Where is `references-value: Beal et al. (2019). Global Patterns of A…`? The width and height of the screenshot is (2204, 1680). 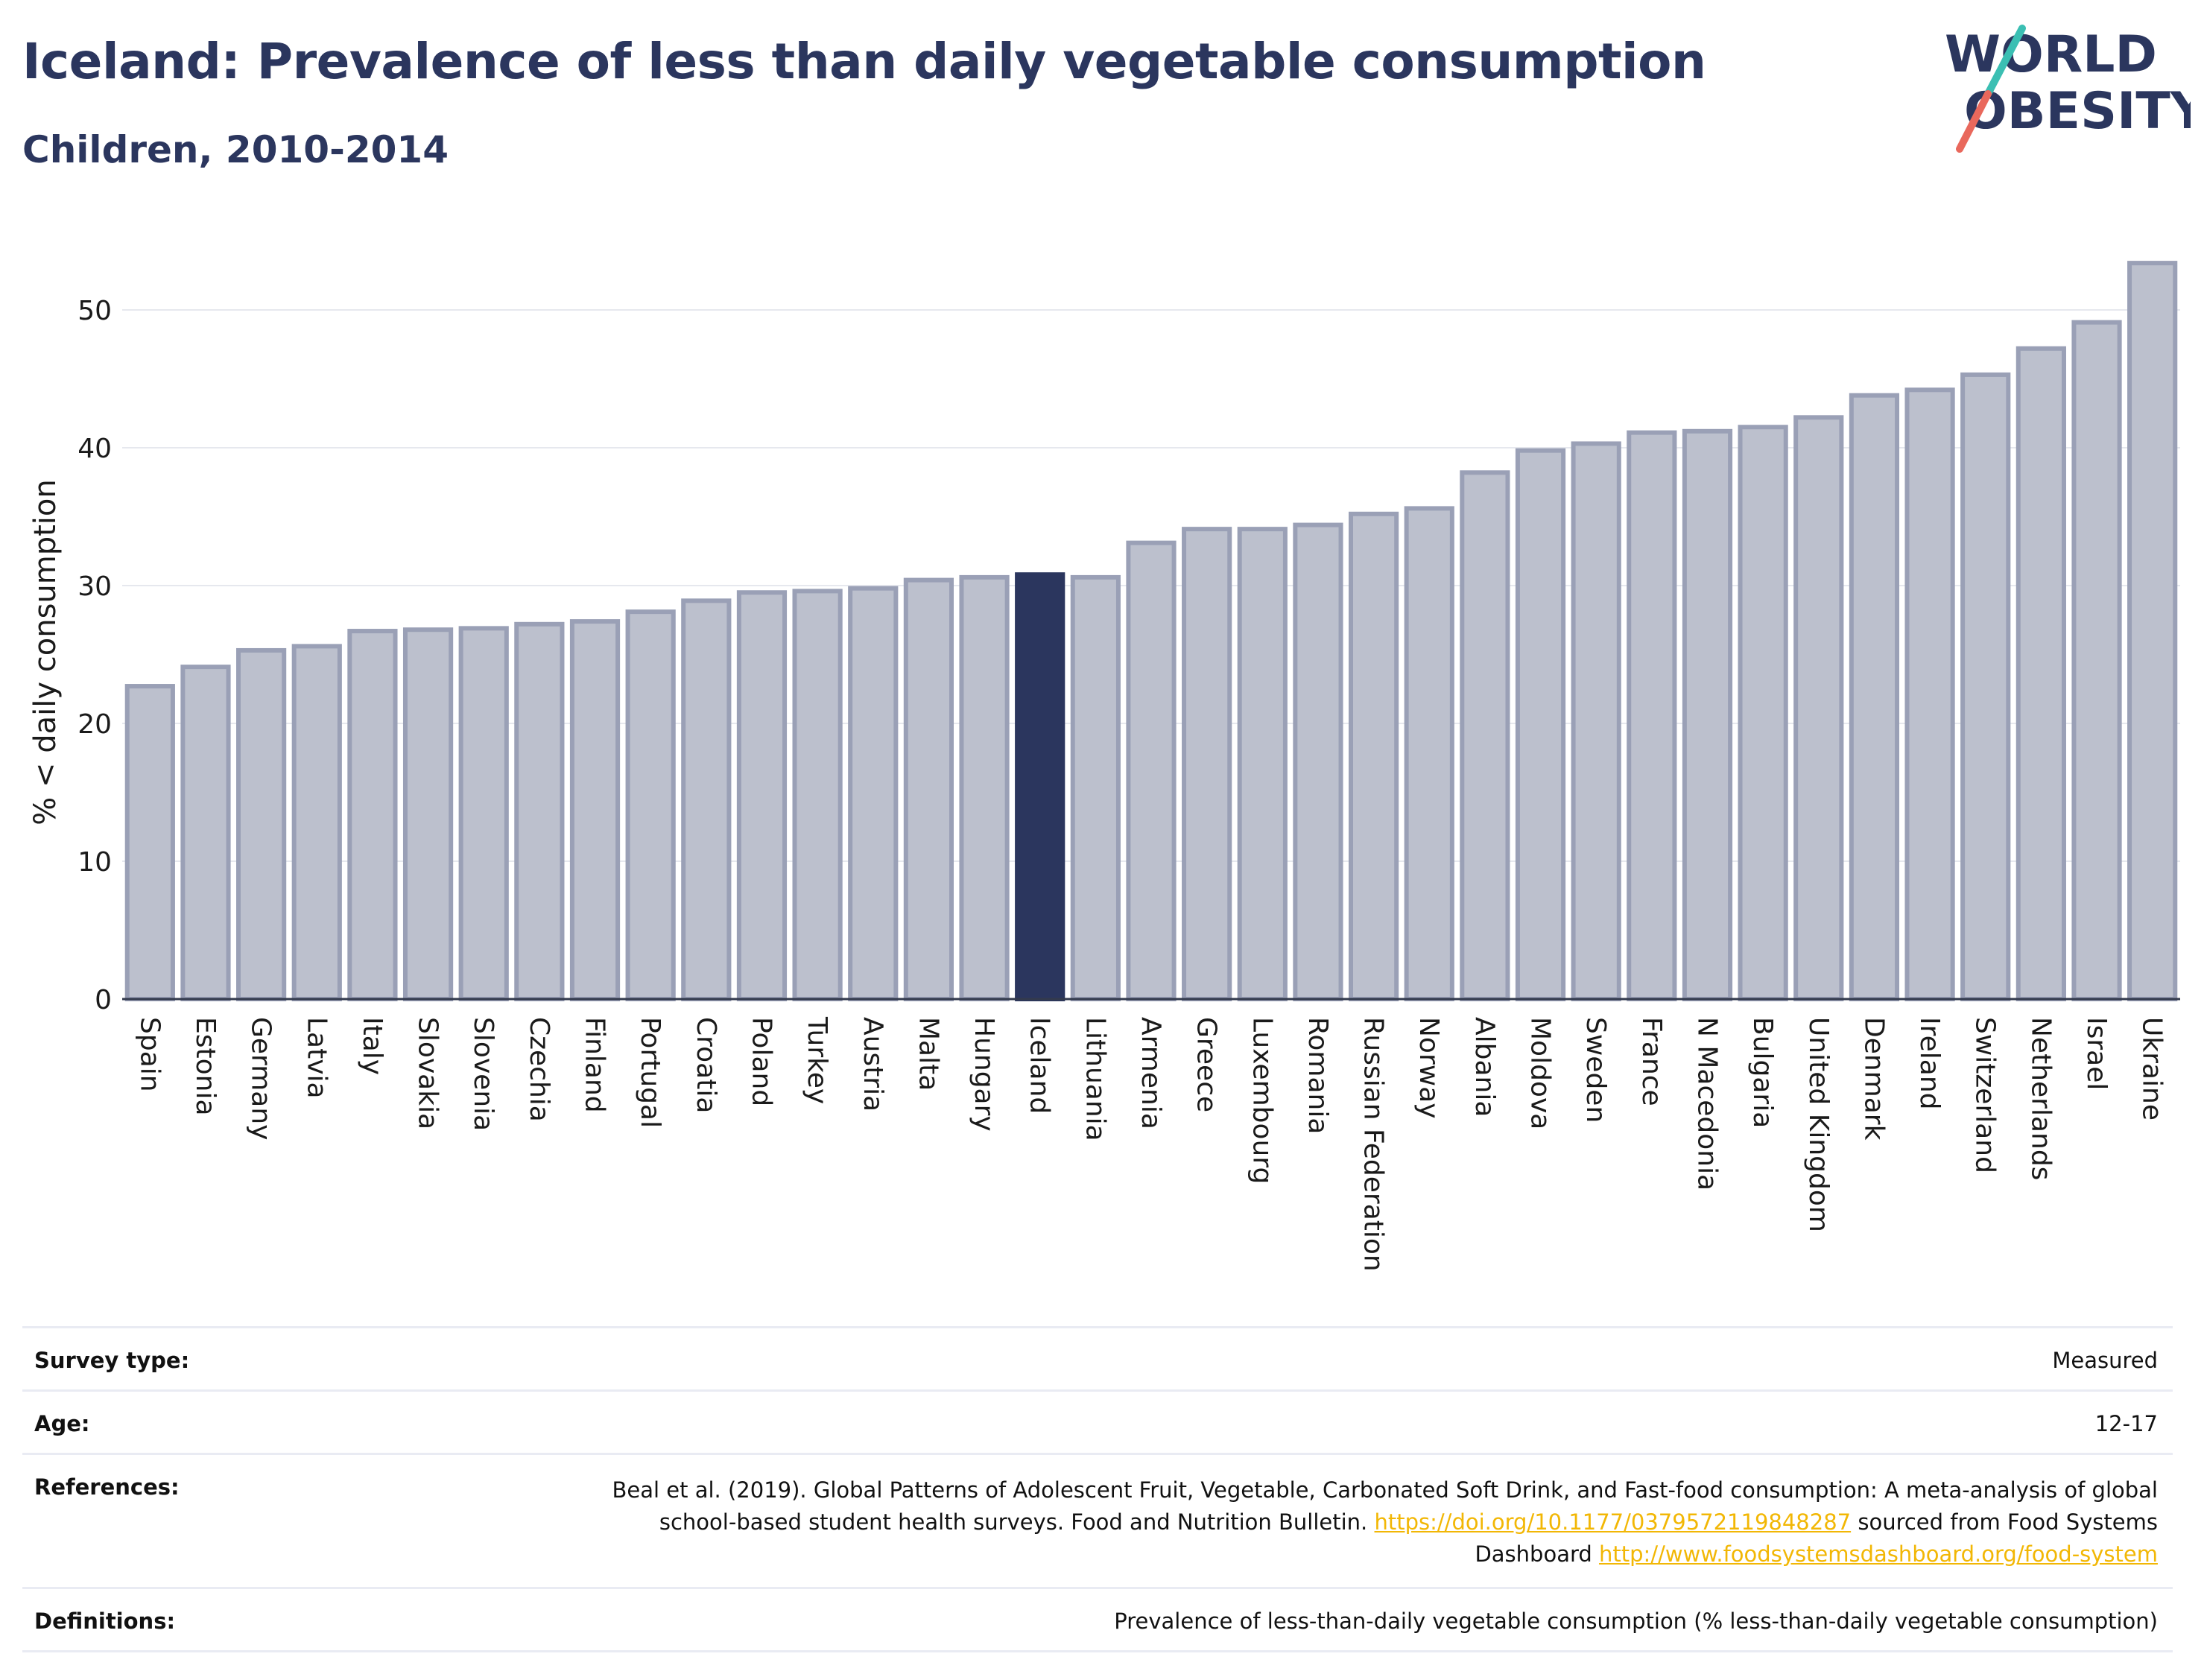
references-value: Beal et al. (2019). Global Patterns of A… is located at coordinates (1357, 1522).